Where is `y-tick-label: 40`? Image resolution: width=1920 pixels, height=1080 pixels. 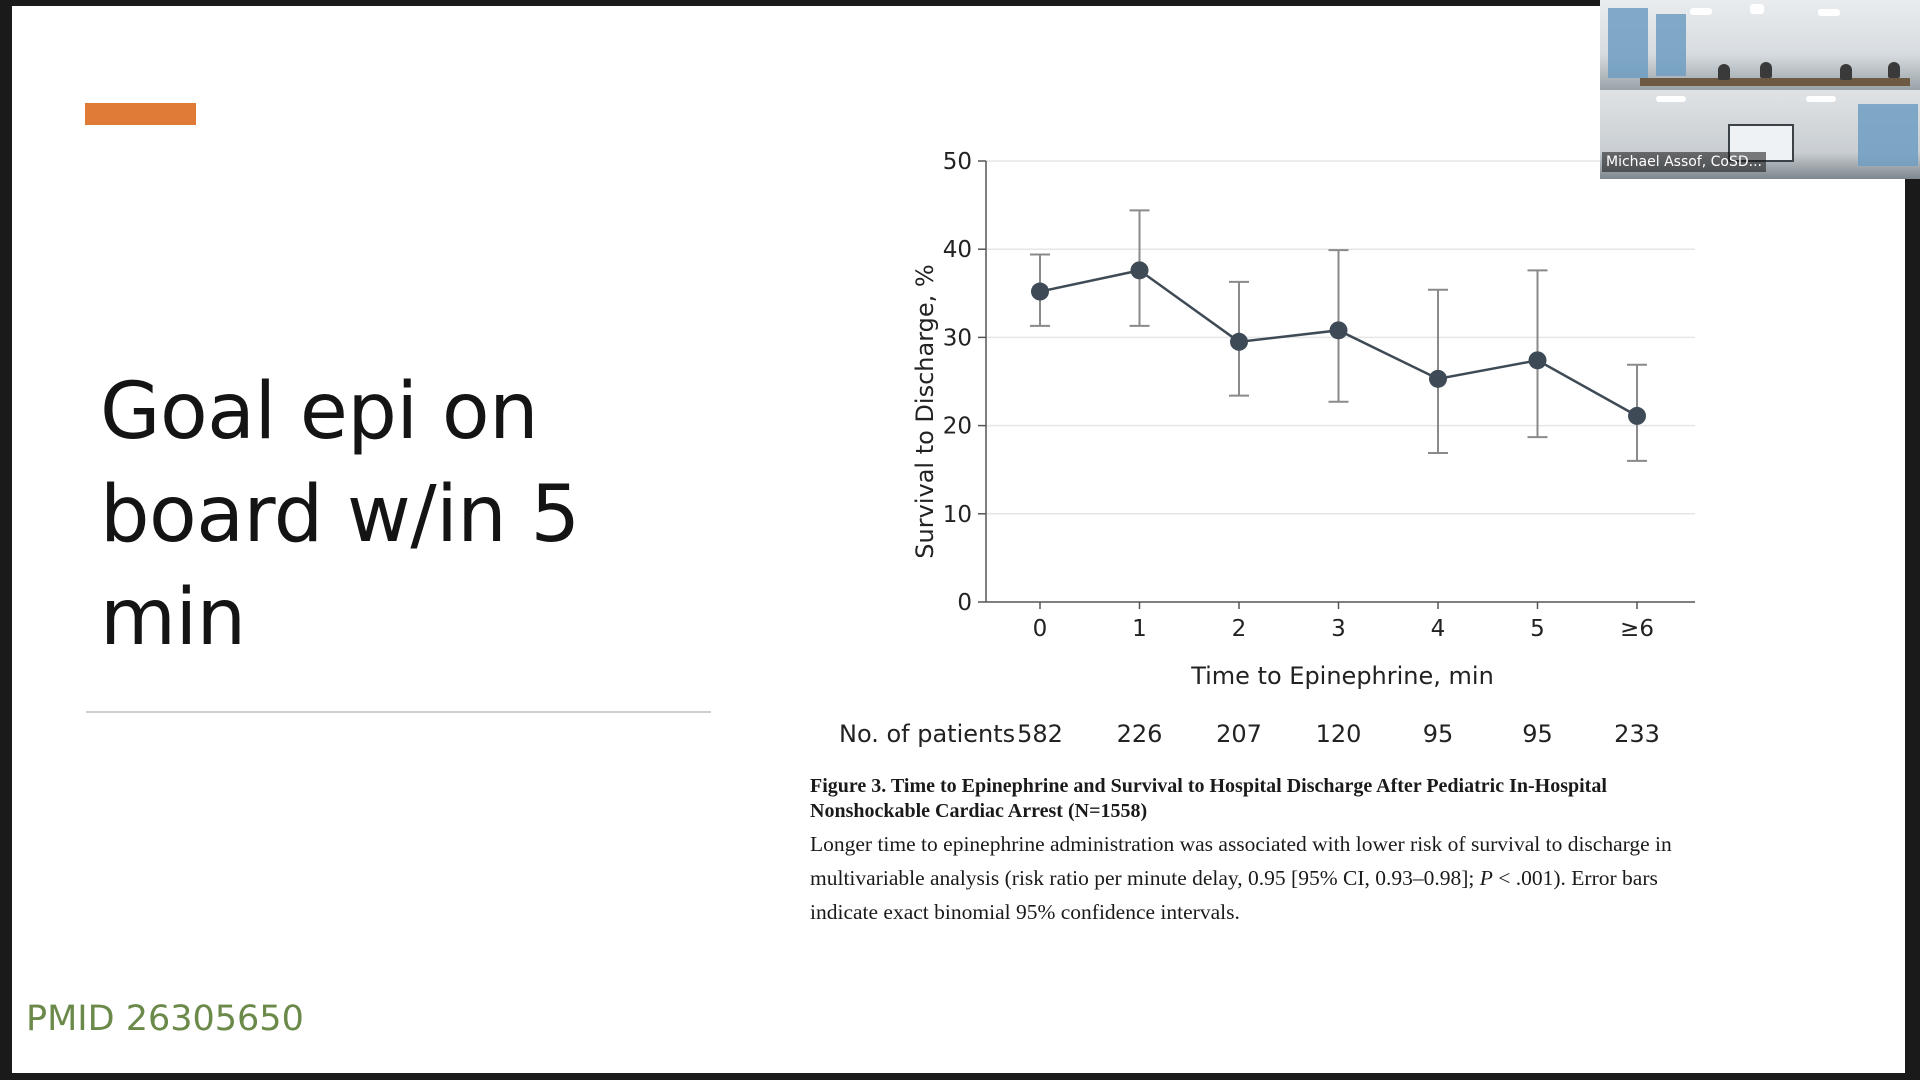
y-tick-label: 40 is located at coordinates (957, 250).